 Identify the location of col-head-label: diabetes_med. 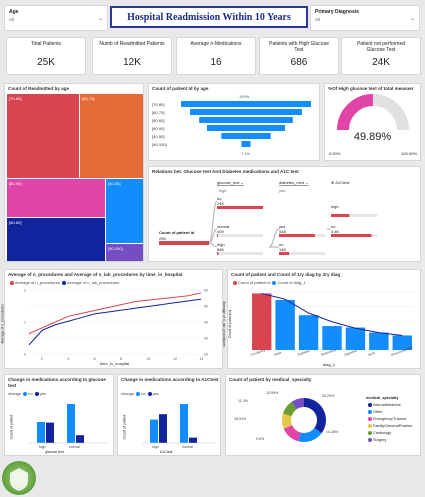
(292, 182).